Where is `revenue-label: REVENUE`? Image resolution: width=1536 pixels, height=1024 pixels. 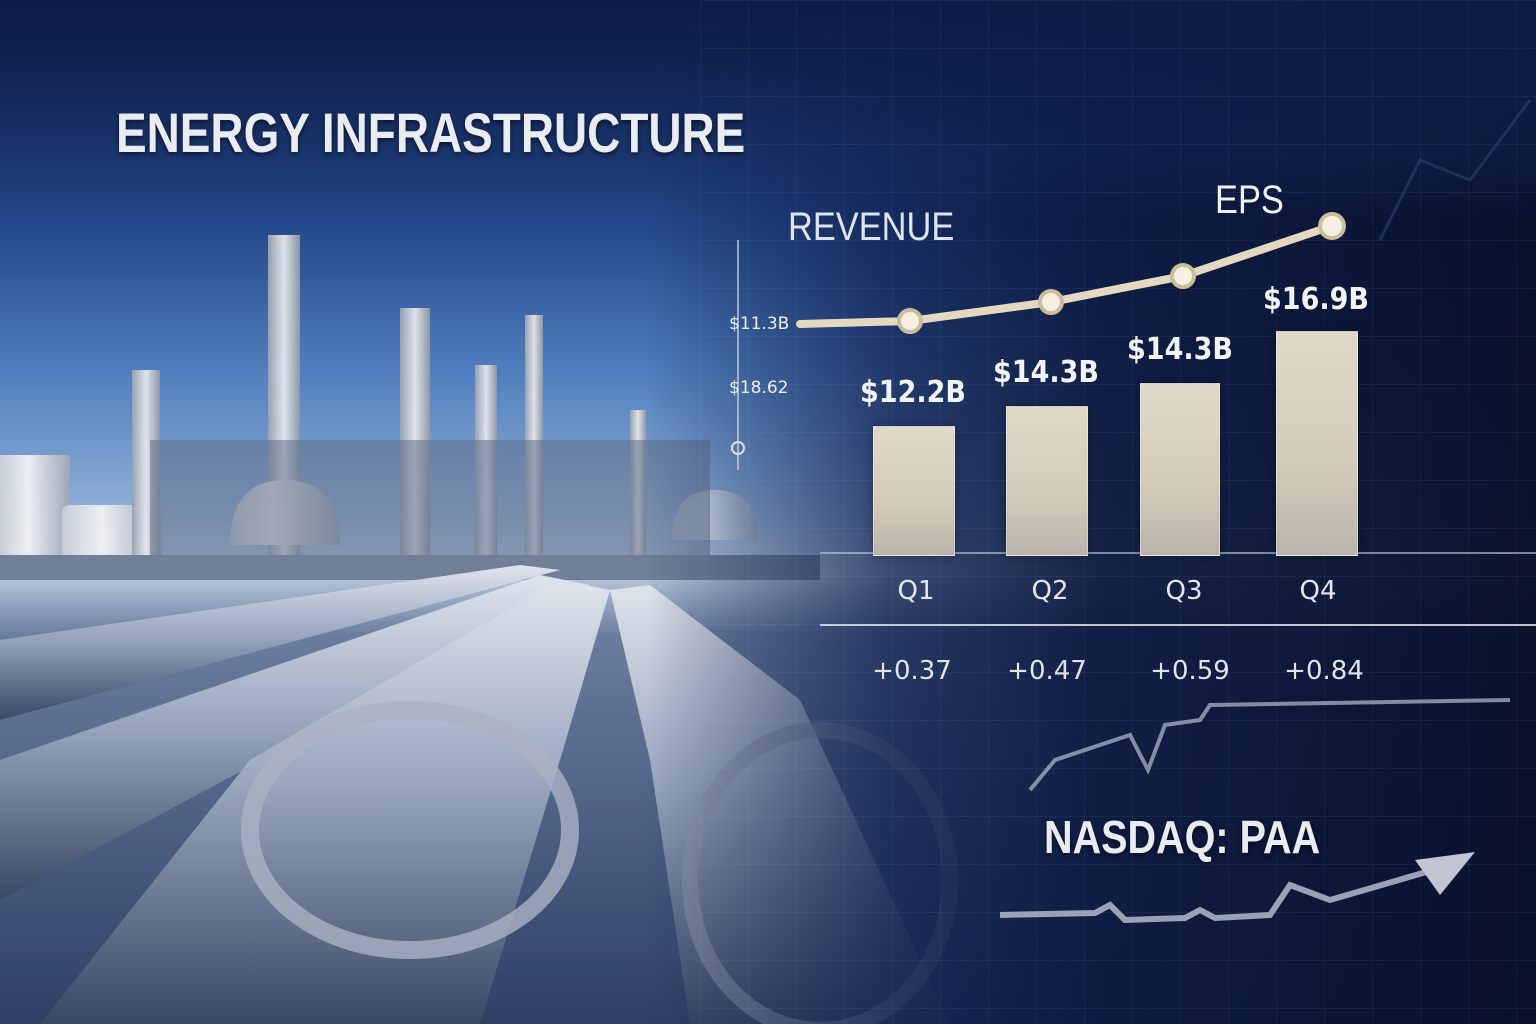
revenue-label: REVENUE is located at coordinates (871, 227).